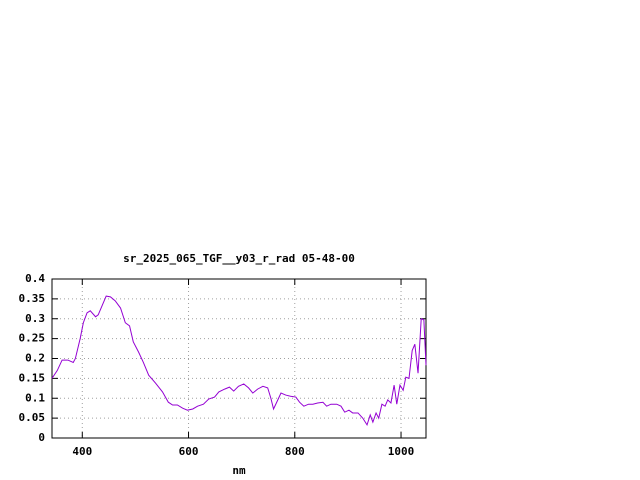 This screenshot has width=640, height=480. What do you see at coordinates (41, 437) in the screenshot?
I see `y-tick-label: 0` at bounding box center [41, 437].